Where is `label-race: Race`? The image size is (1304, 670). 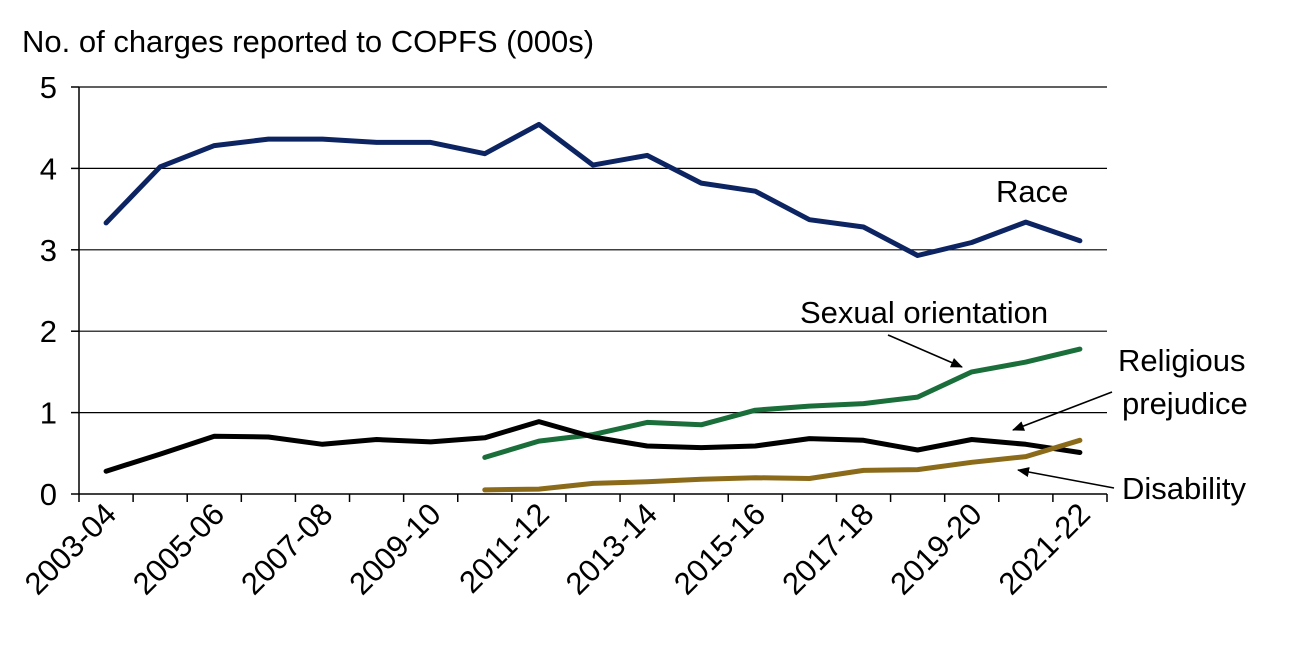 label-race: Race is located at coordinates (1032, 191).